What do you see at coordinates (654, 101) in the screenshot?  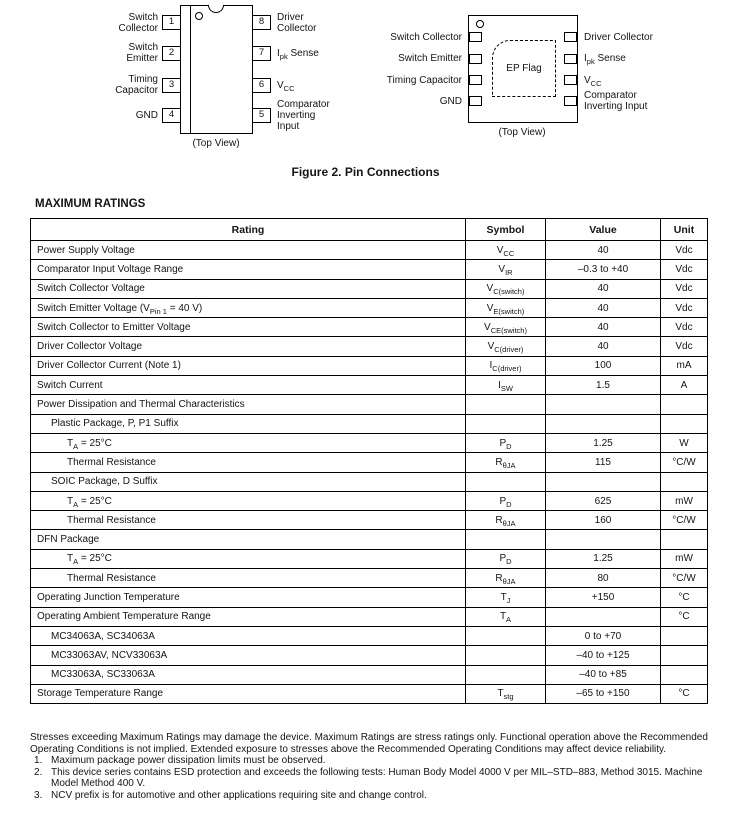 I see `pin-label: Comparator Inverting Input` at bounding box center [654, 101].